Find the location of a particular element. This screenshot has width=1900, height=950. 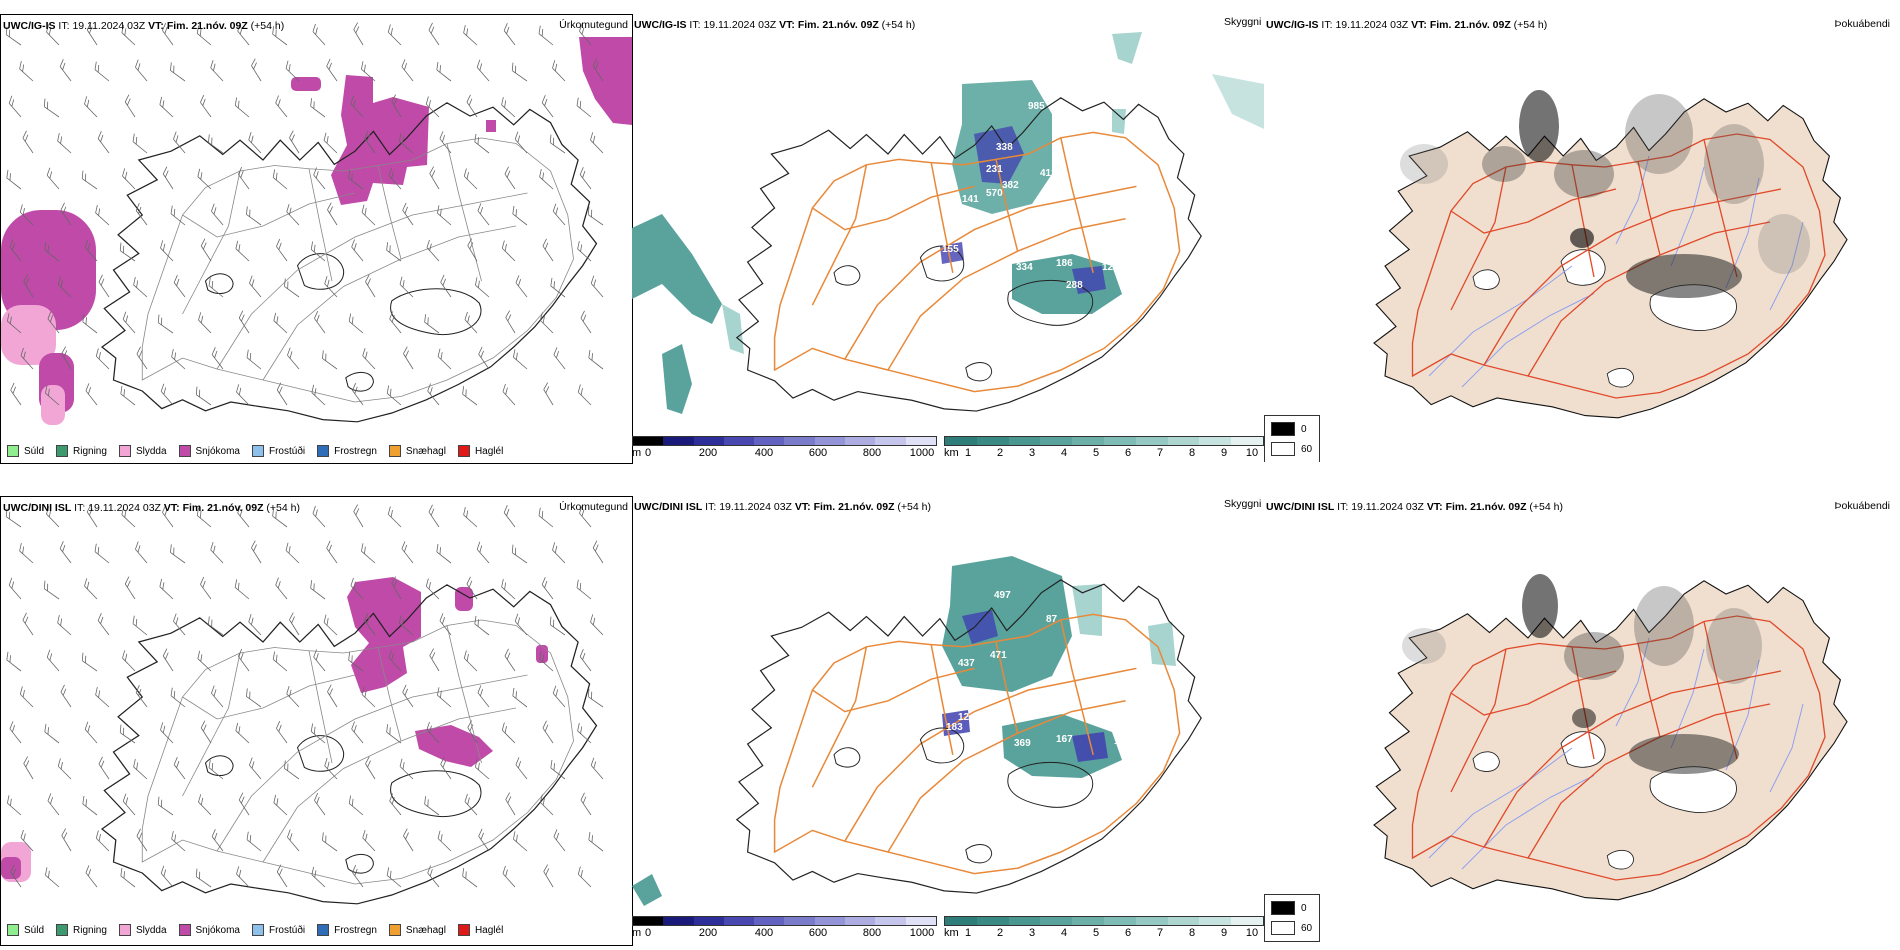

wind-barbs is located at coordinates (304, 214).